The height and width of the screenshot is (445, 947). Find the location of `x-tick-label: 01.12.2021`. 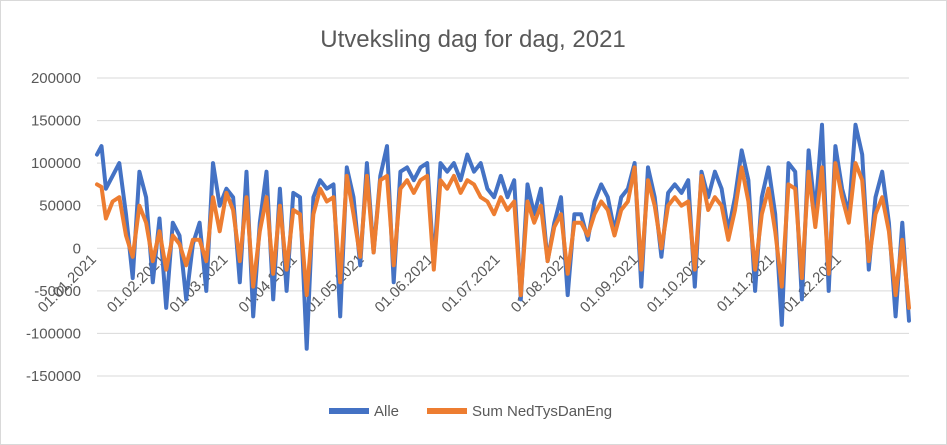

x-tick-label: 01.12.2021 is located at coordinates (812, 283).